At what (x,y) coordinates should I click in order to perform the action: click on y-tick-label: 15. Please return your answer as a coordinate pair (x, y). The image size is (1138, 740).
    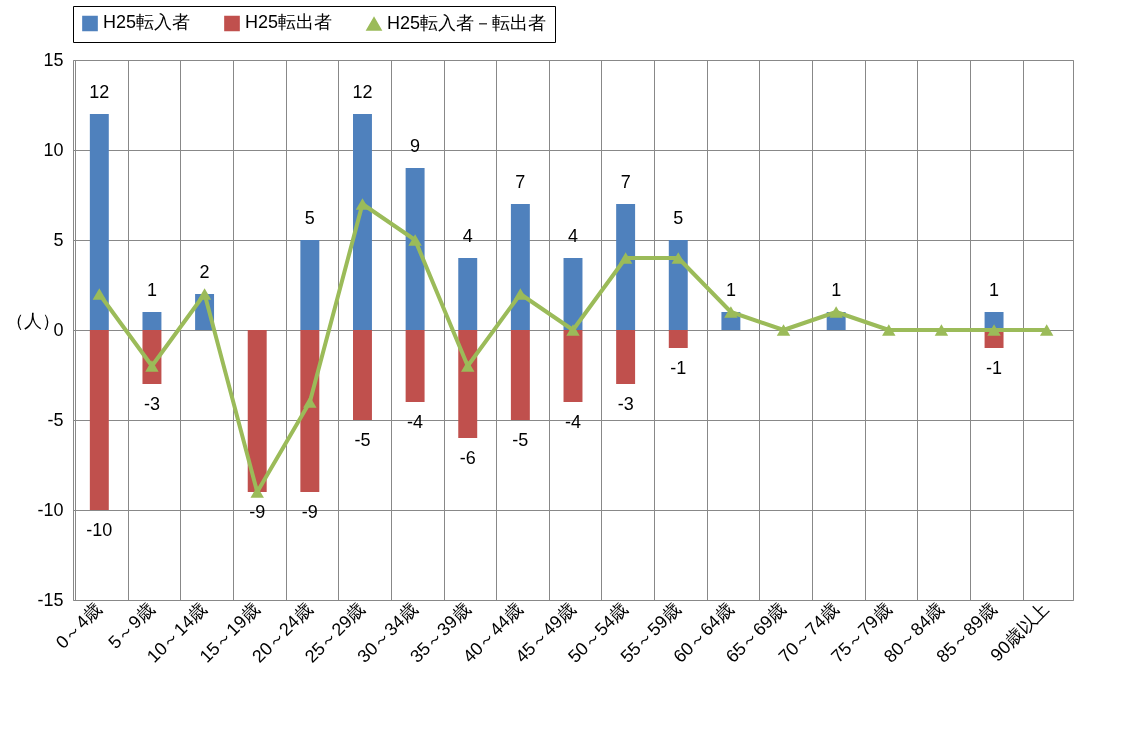
    Looking at the image, I should click on (53, 59).